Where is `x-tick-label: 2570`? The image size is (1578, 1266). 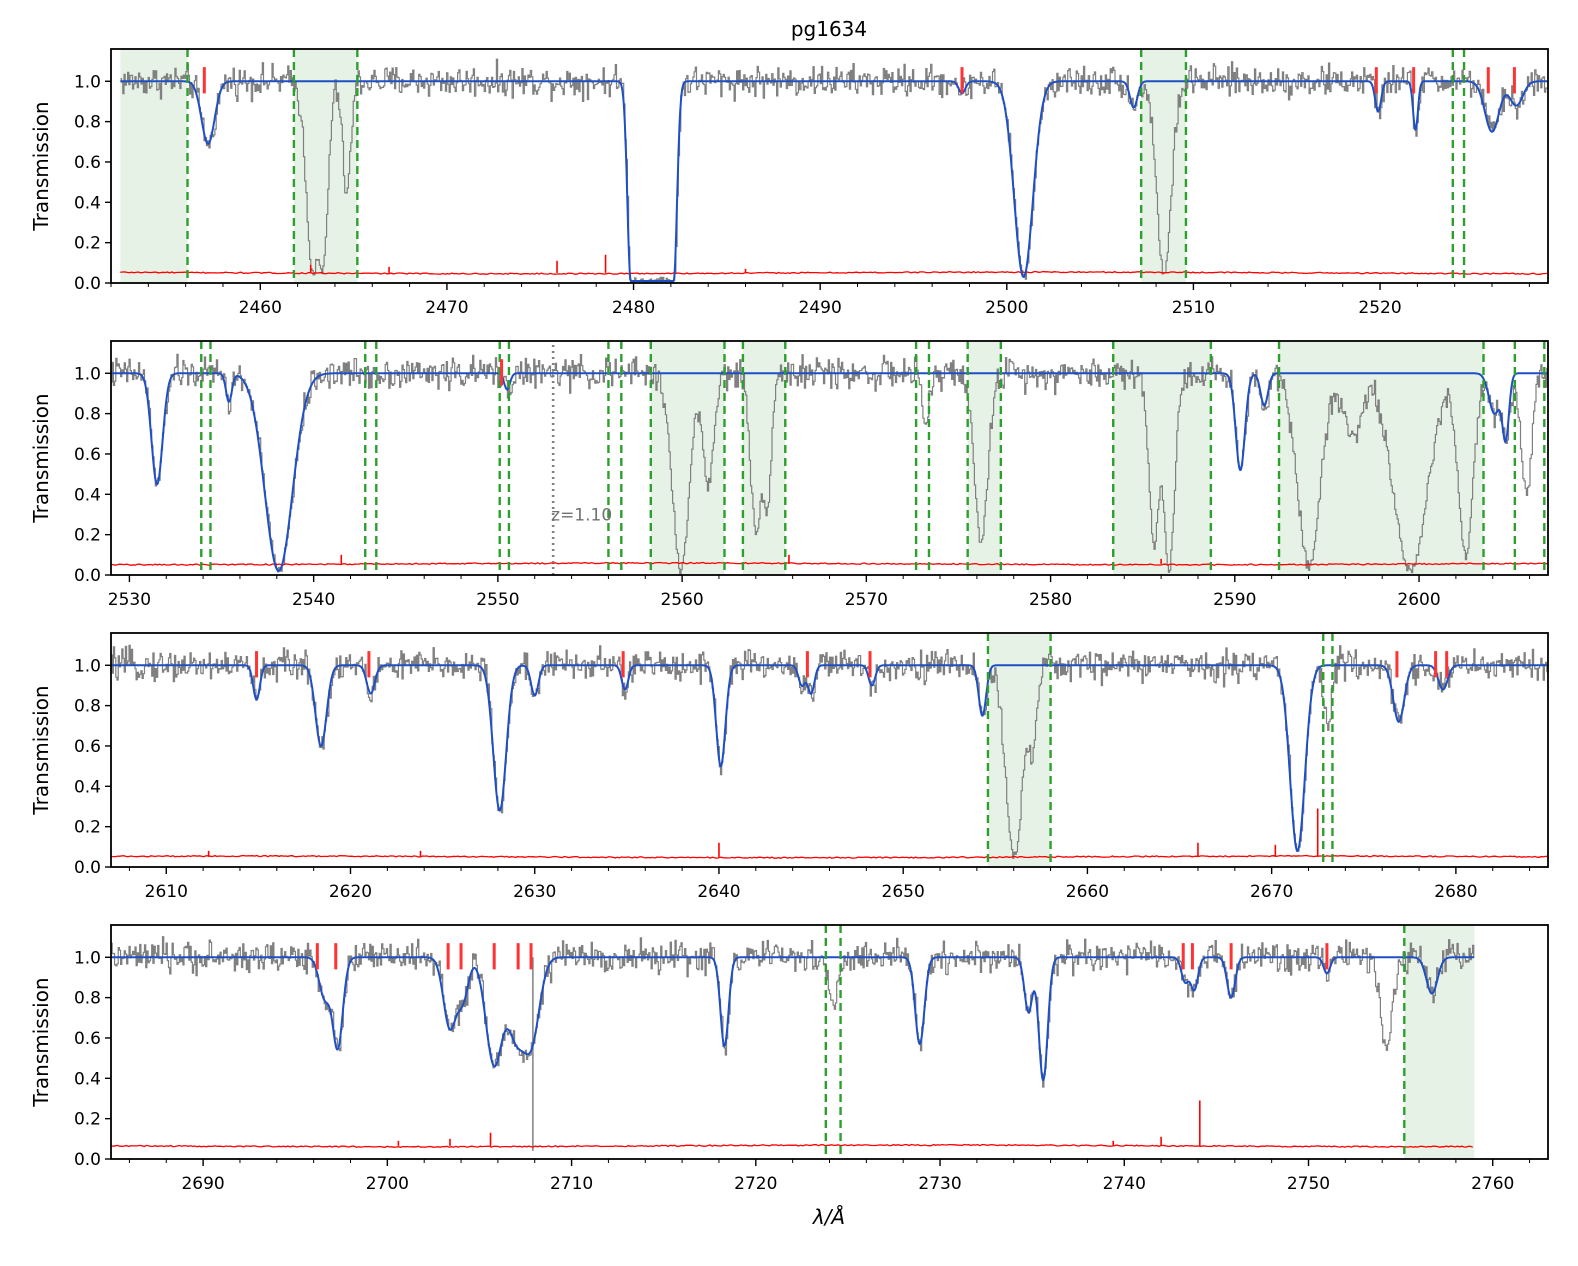 x-tick-label: 2570 is located at coordinates (866, 600).